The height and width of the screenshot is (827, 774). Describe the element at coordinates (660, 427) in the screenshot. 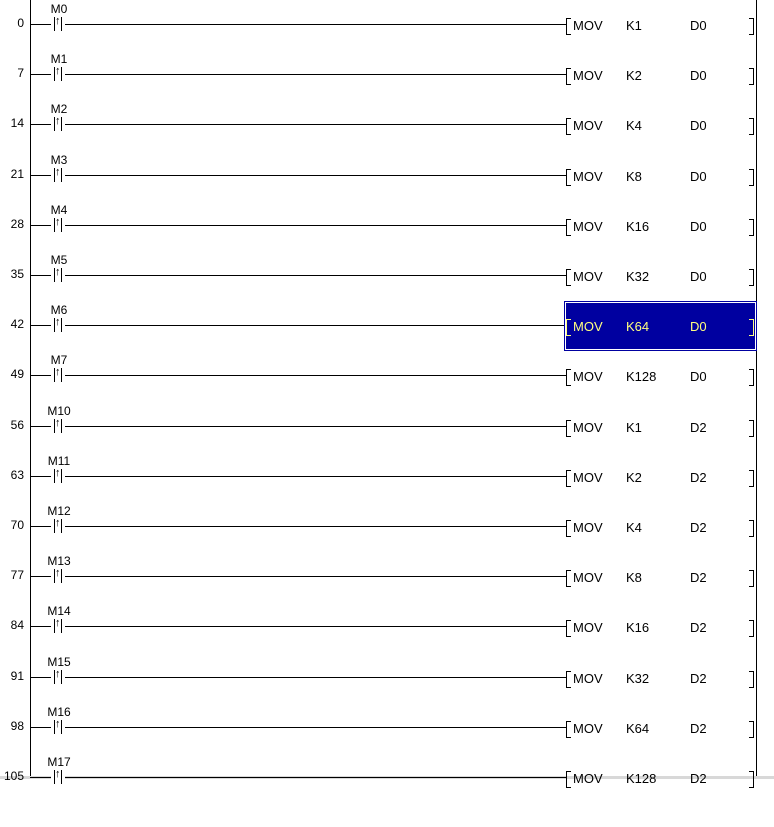

I see `mov-instruction: MOV K1 D2` at that location.